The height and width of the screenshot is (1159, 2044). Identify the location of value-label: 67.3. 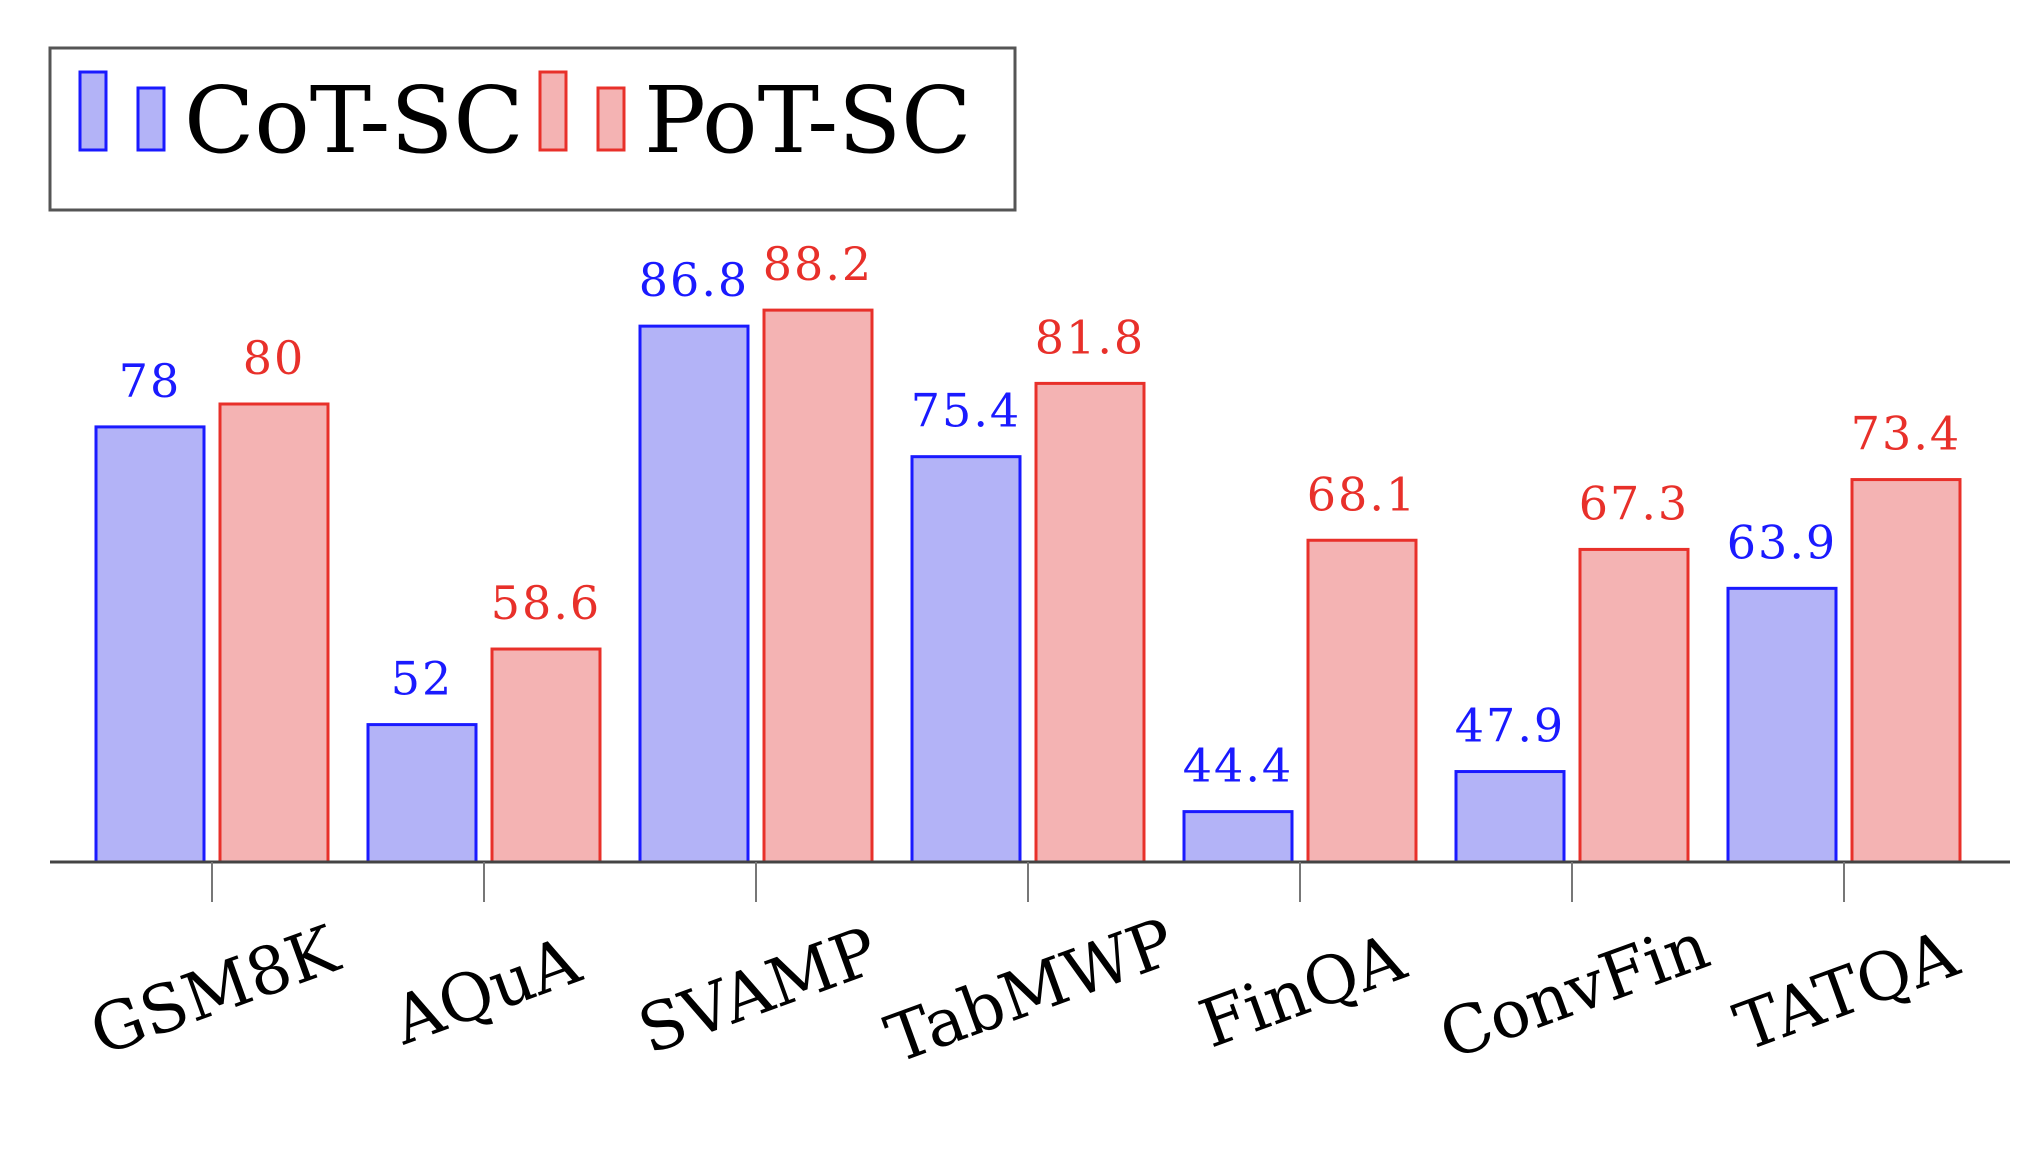
(1634, 503).